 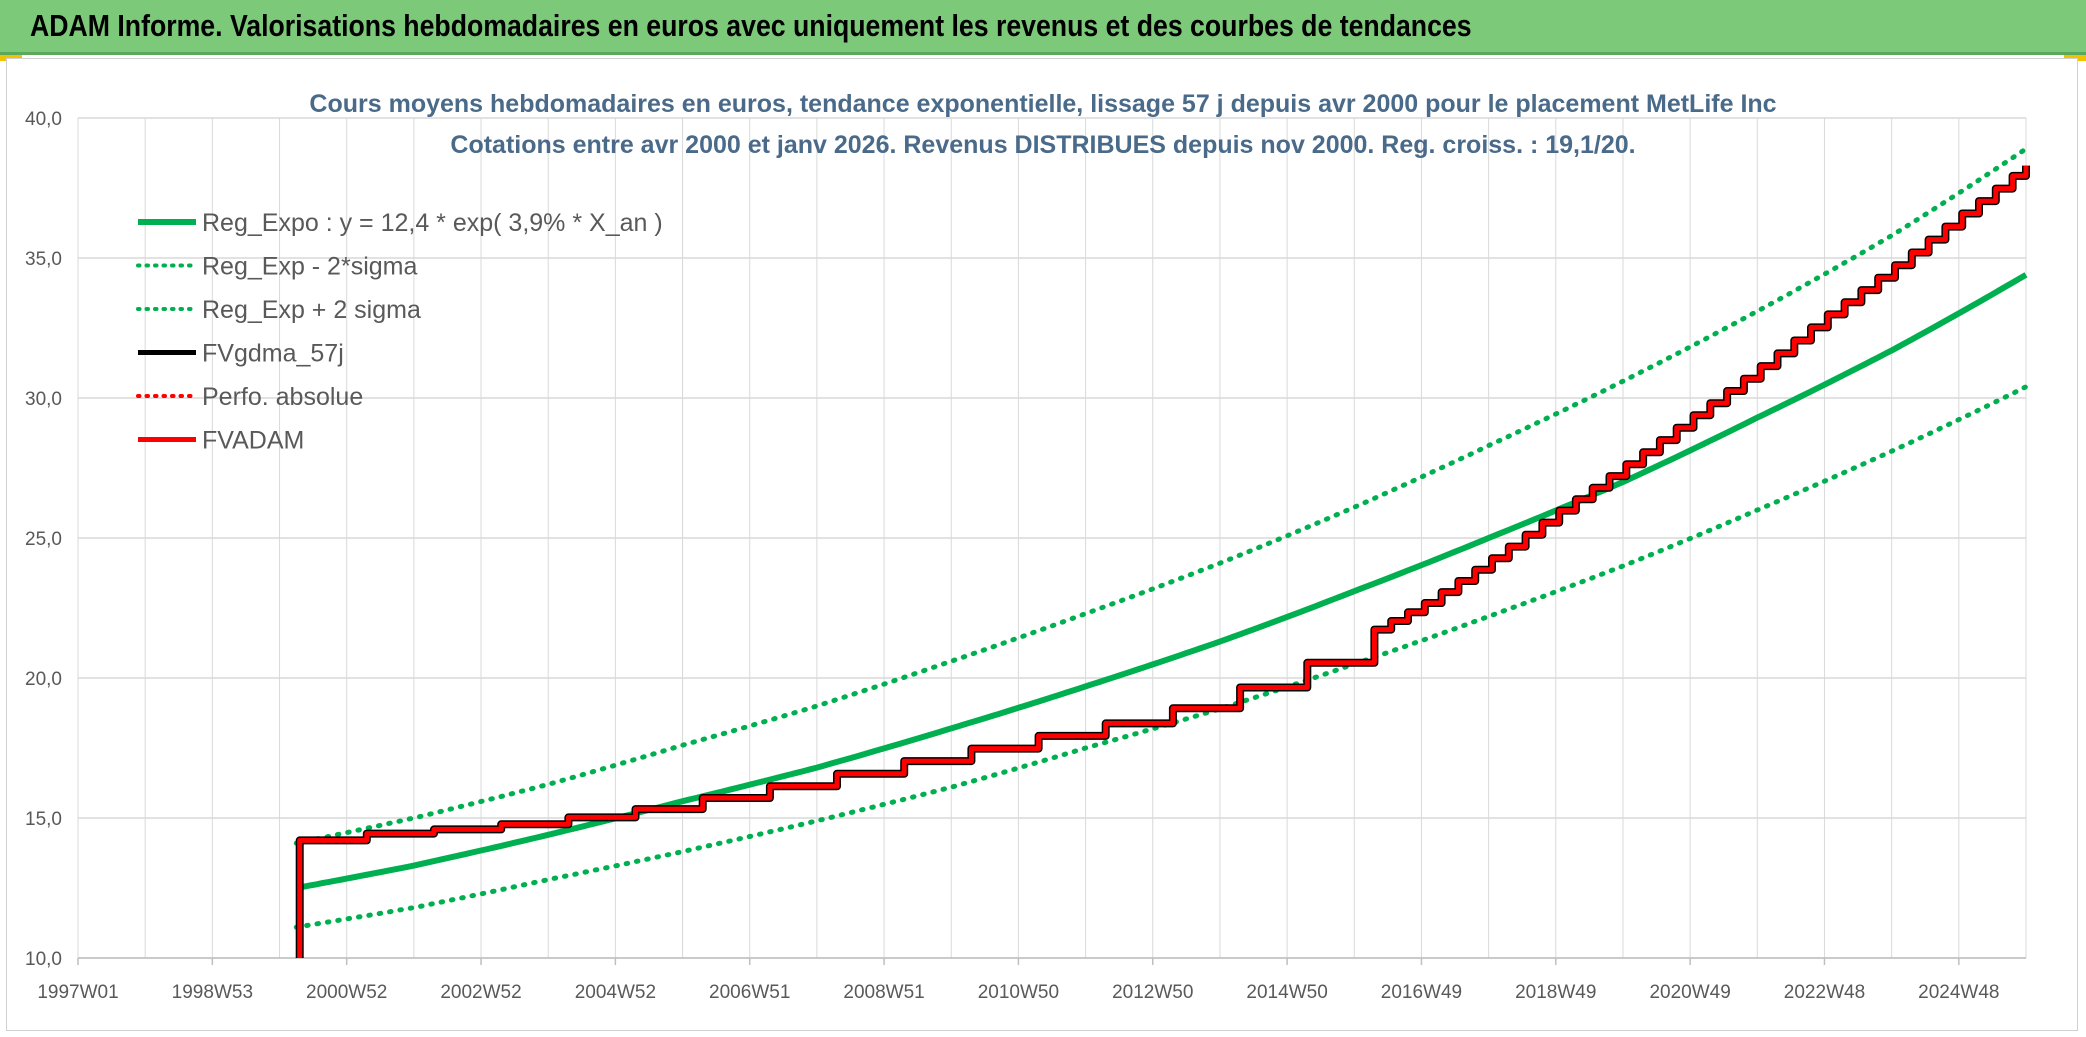 I want to click on y-tick-label: 15,0, so click(x=43, y=819).